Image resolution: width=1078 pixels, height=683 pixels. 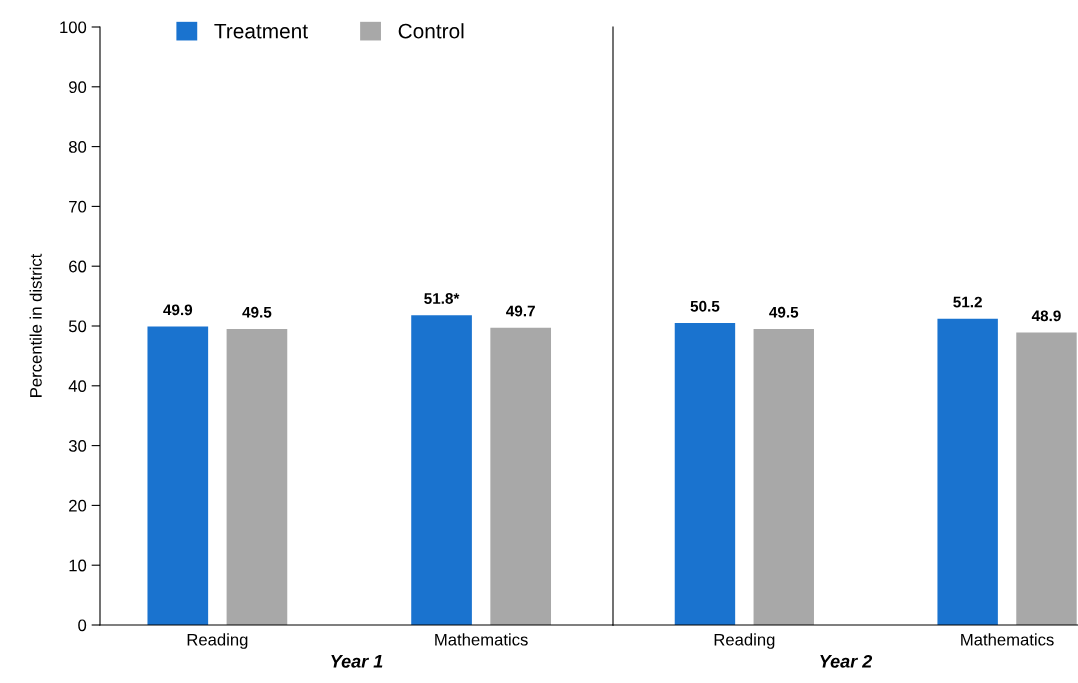 What do you see at coordinates (77, 326) in the screenshot?
I see `y-tick-label: 50` at bounding box center [77, 326].